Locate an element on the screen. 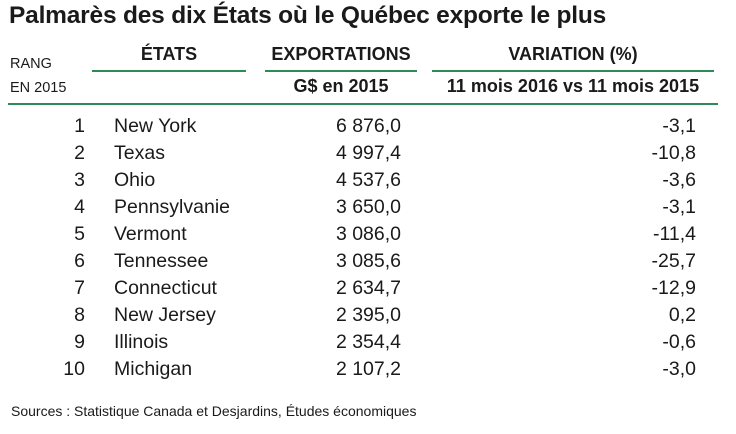 The image size is (736, 434). table-row: 9 Illinois 2 354,4 -0,6 is located at coordinates (368, 342).